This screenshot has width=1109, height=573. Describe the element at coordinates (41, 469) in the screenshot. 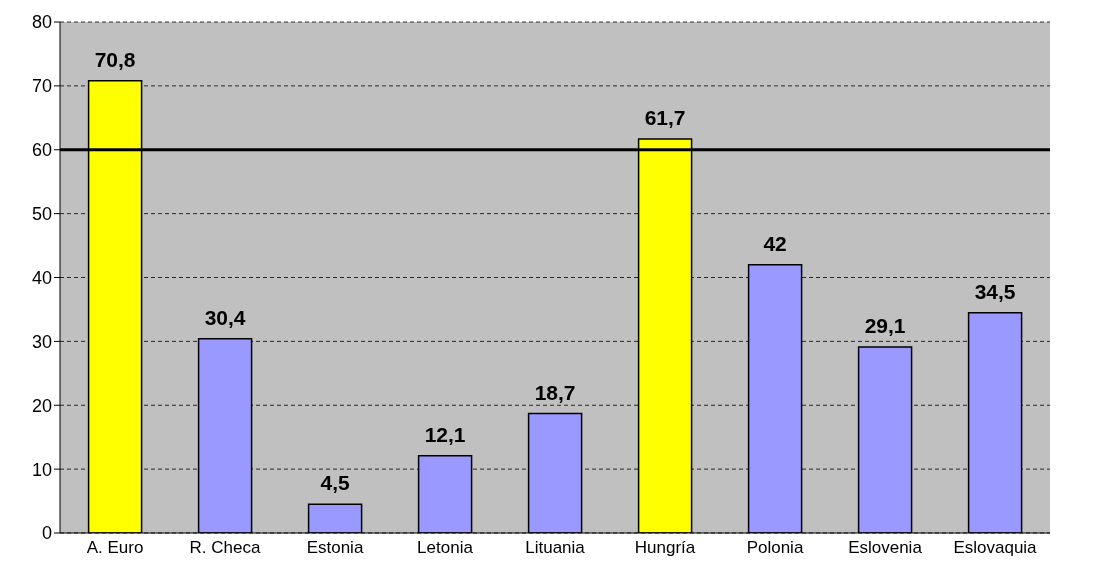

I see `y-tick-label: 10` at that location.